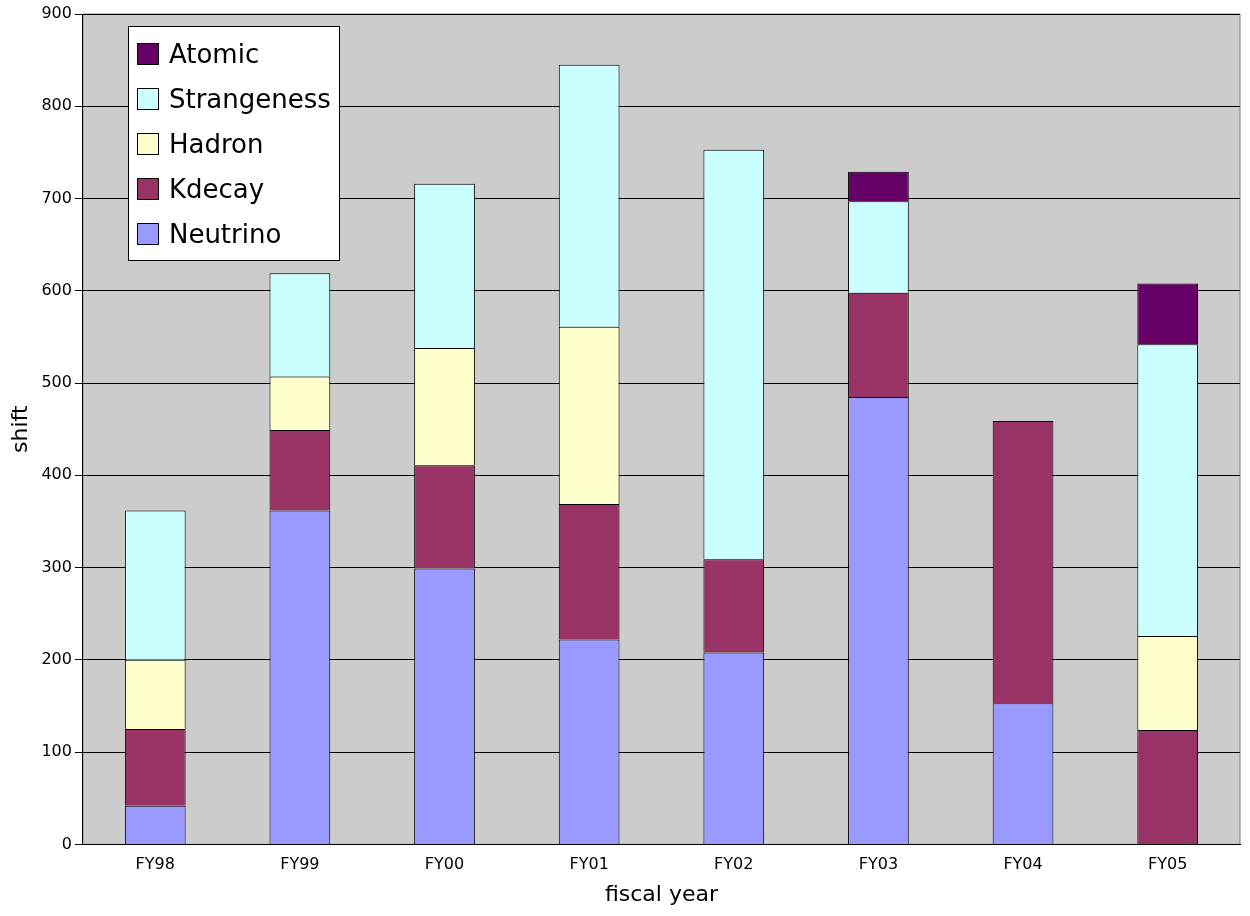  Describe the element at coordinates (155, 864) in the screenshot. I see `x-tick-label: FY98` at that location.